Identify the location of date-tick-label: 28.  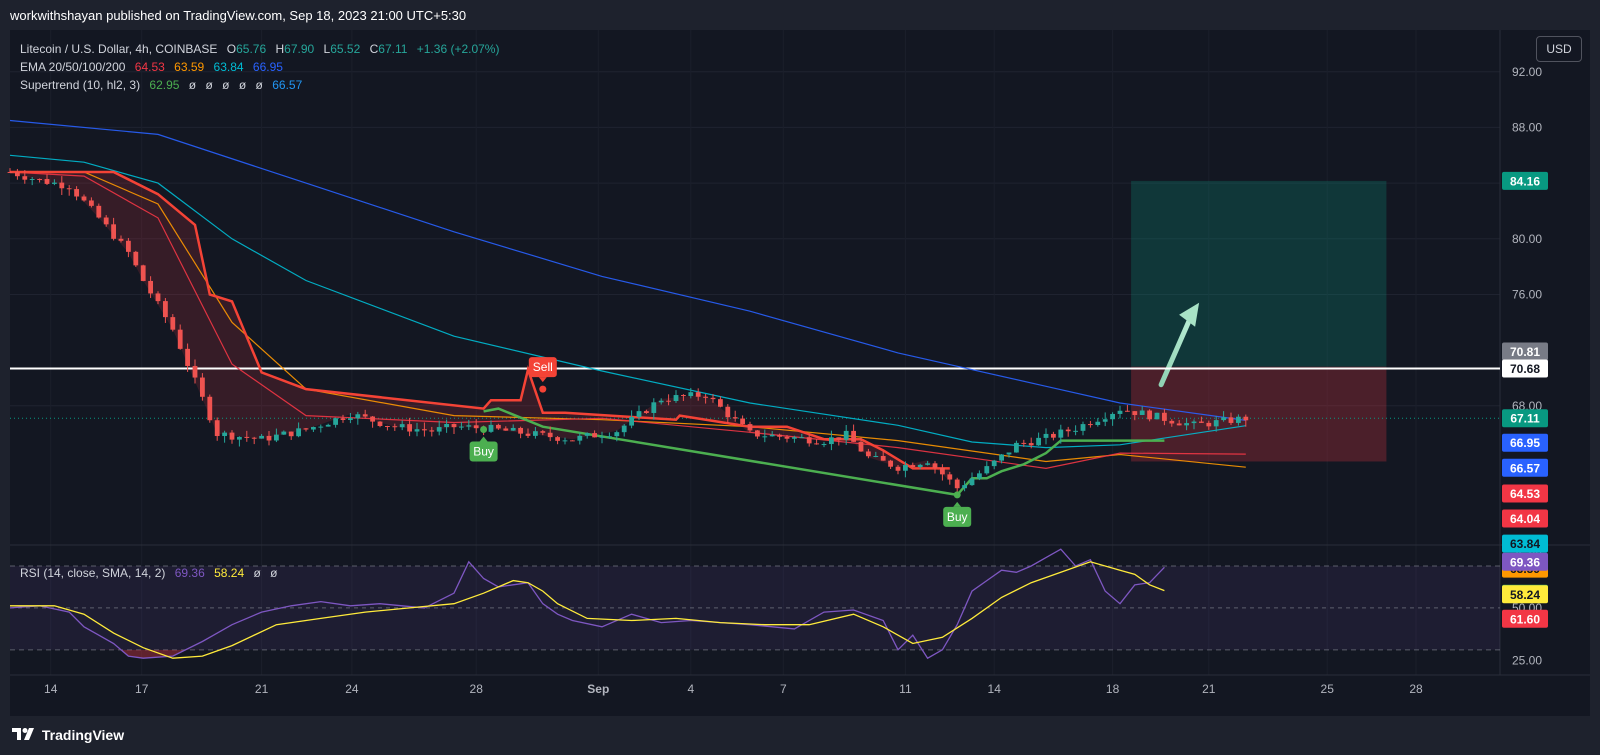
(477, 689).